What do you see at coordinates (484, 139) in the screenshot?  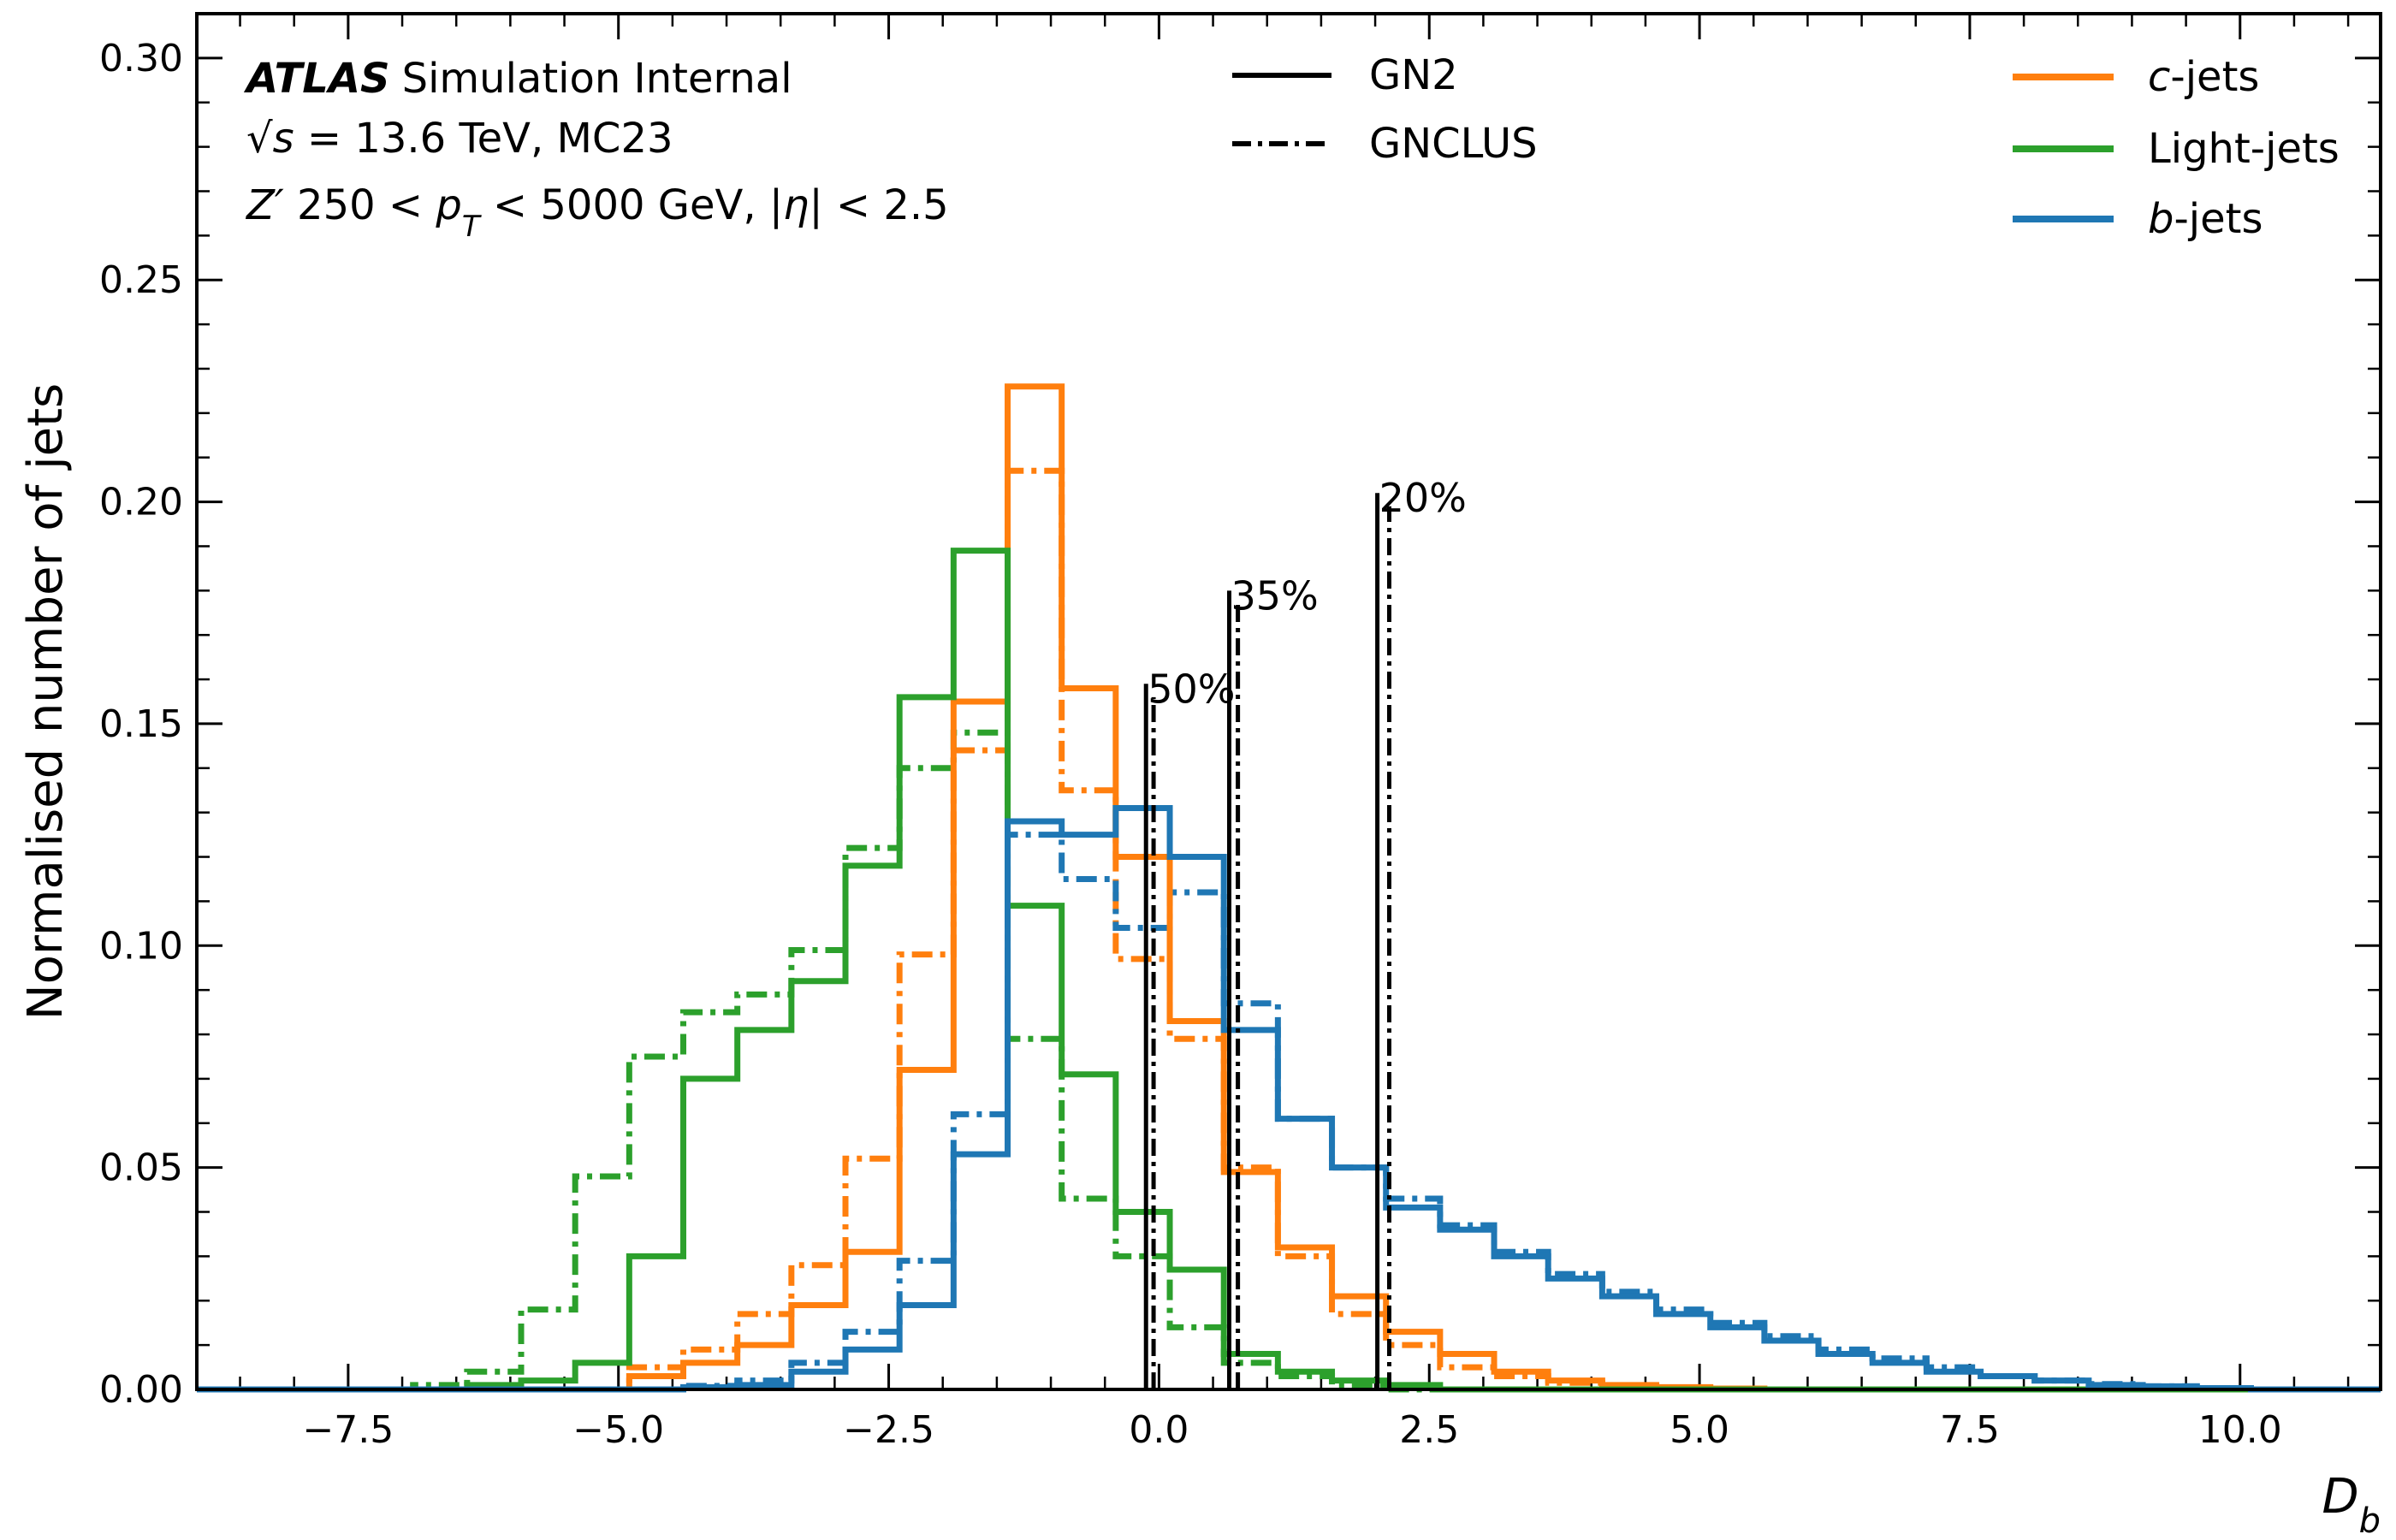 I see `energy-text: = 13.6 TeV, MC23` at bounding box center [484, 139].